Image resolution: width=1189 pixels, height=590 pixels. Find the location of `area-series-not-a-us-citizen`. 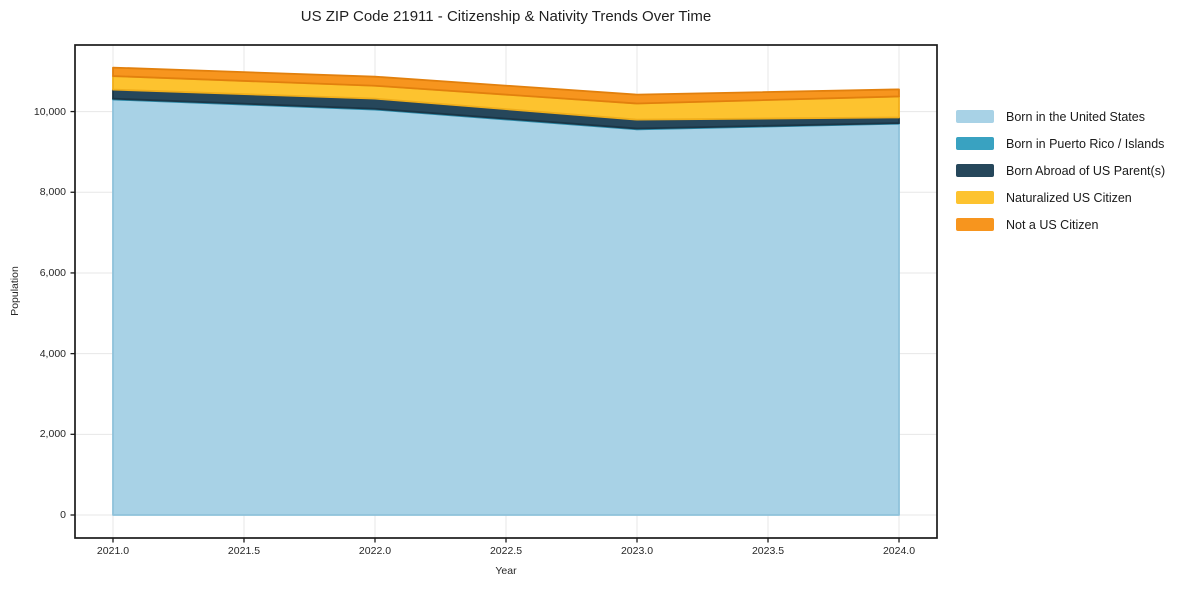

area-series-not-a-us-citizen is located at coordinates (506, 85).